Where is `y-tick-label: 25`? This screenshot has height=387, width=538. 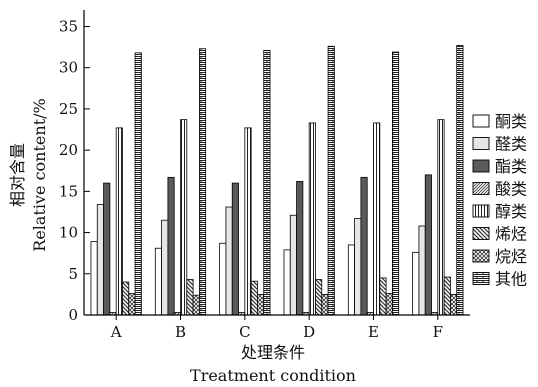
y-tick-label: 25 is located at coordinates (68, 109).